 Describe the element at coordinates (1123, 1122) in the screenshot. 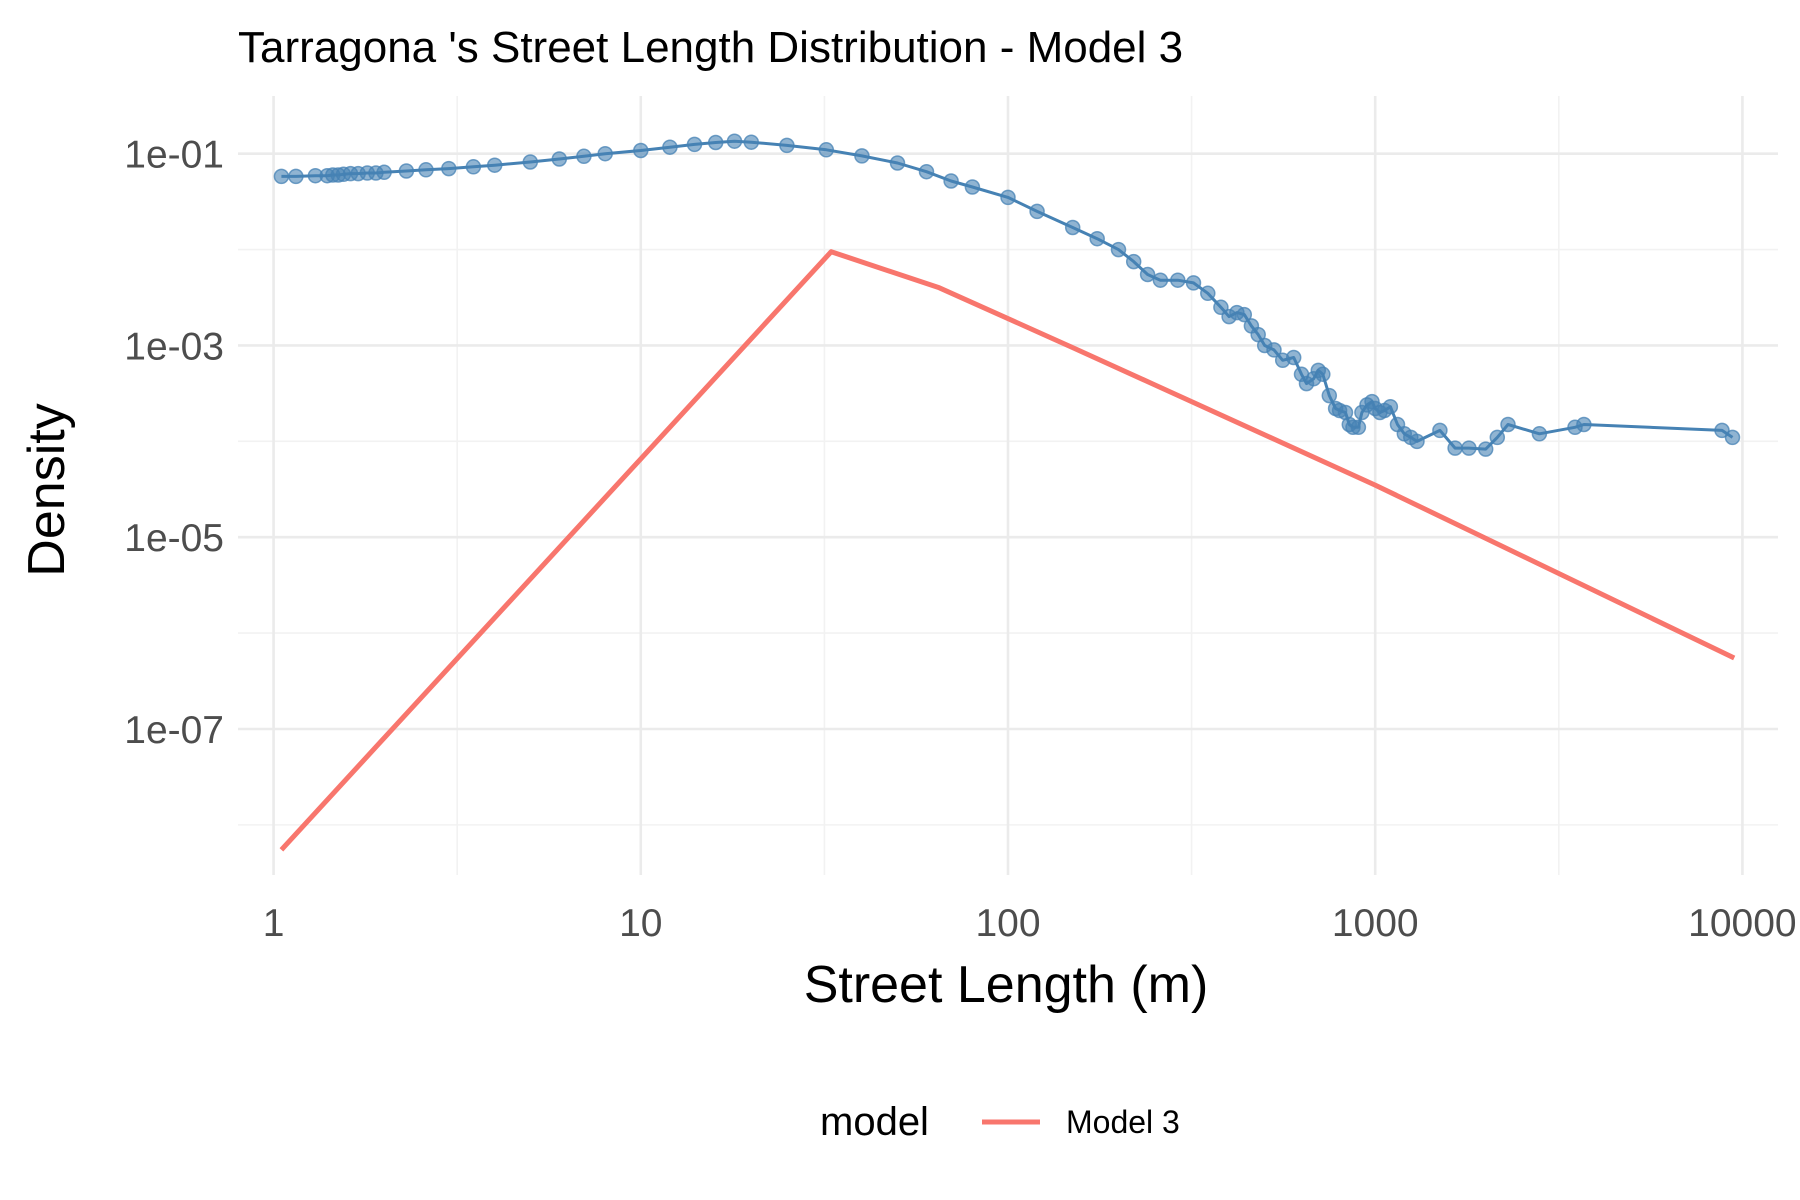

I see `legend-label-model-3: Model 3` at that location.